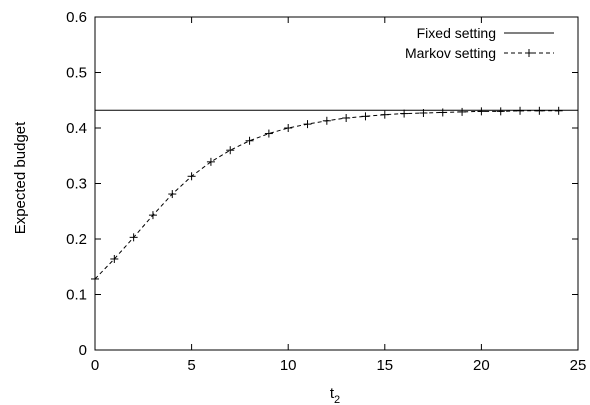  I want to click on y-tick-label: 0.2, so click(76, 239).